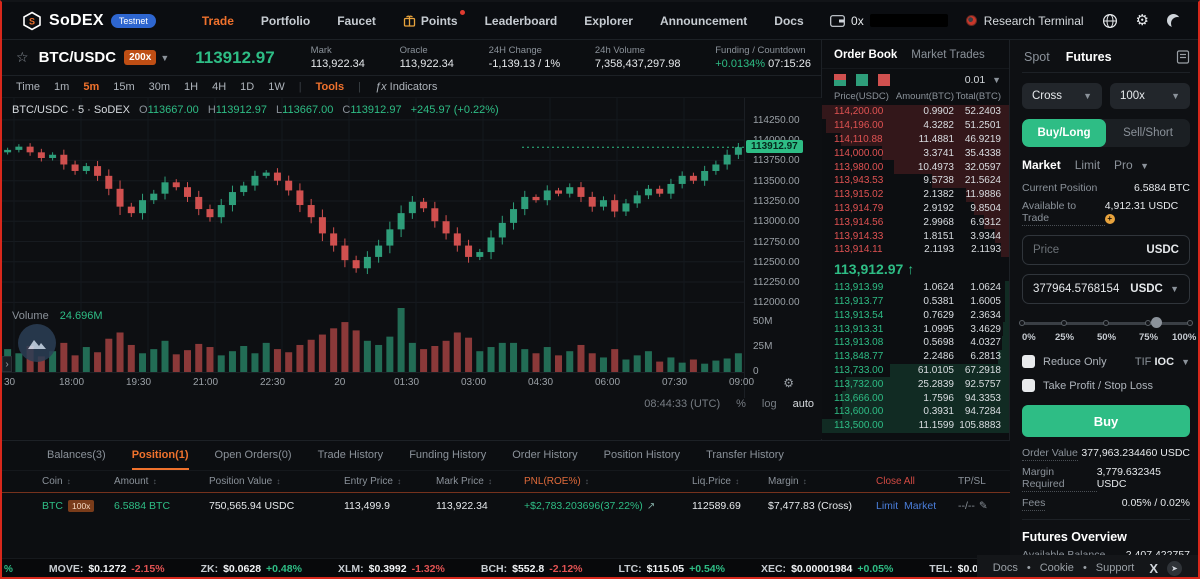 The width and height of the screenshot is (1200, 579). Describe the element at coordinates (1106, 421) in the screenshot. I see `buy-button: Buy` at that location.